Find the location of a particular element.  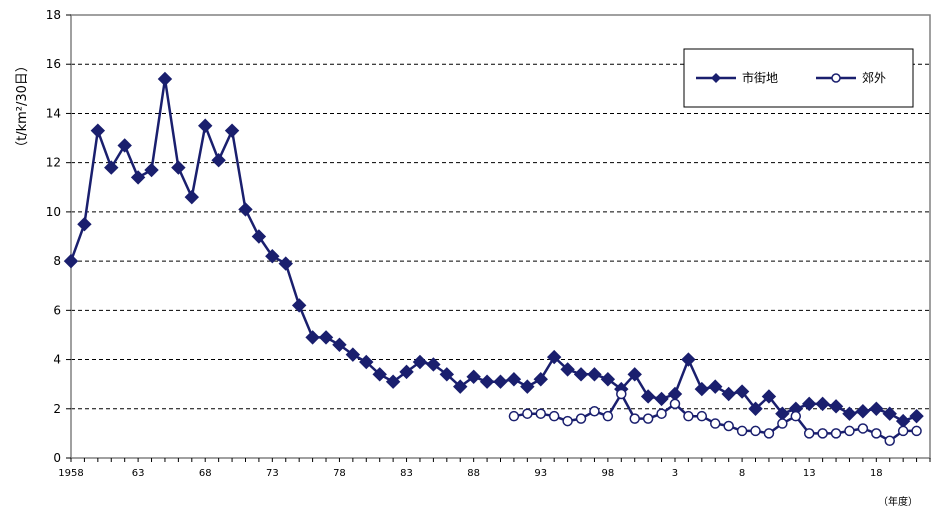

y-tick-label: 6 is located at coordinates (57, 310).